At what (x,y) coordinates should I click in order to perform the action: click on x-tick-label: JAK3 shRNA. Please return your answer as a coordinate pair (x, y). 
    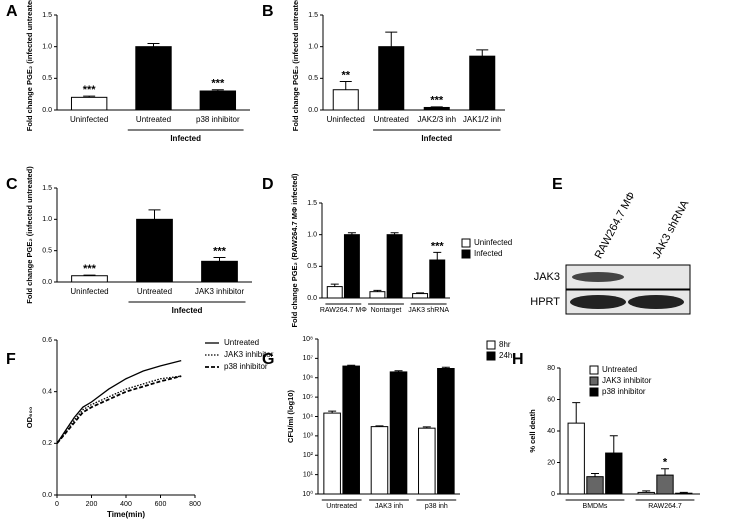
    Looking at the image, I should click on (428, 310).